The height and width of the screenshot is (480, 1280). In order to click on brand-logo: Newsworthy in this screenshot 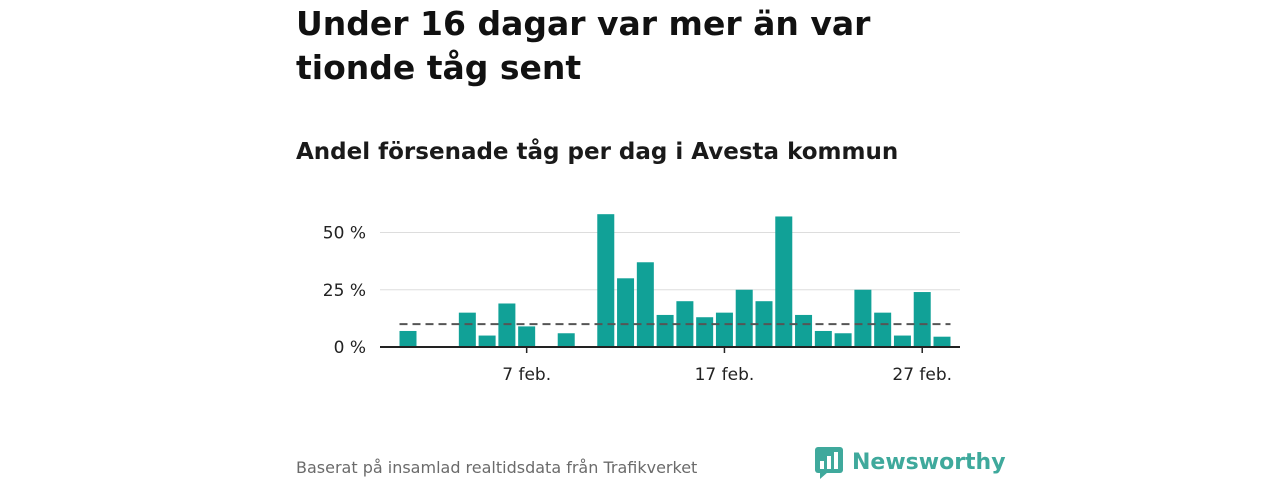, I will do `click(910, 463)`.